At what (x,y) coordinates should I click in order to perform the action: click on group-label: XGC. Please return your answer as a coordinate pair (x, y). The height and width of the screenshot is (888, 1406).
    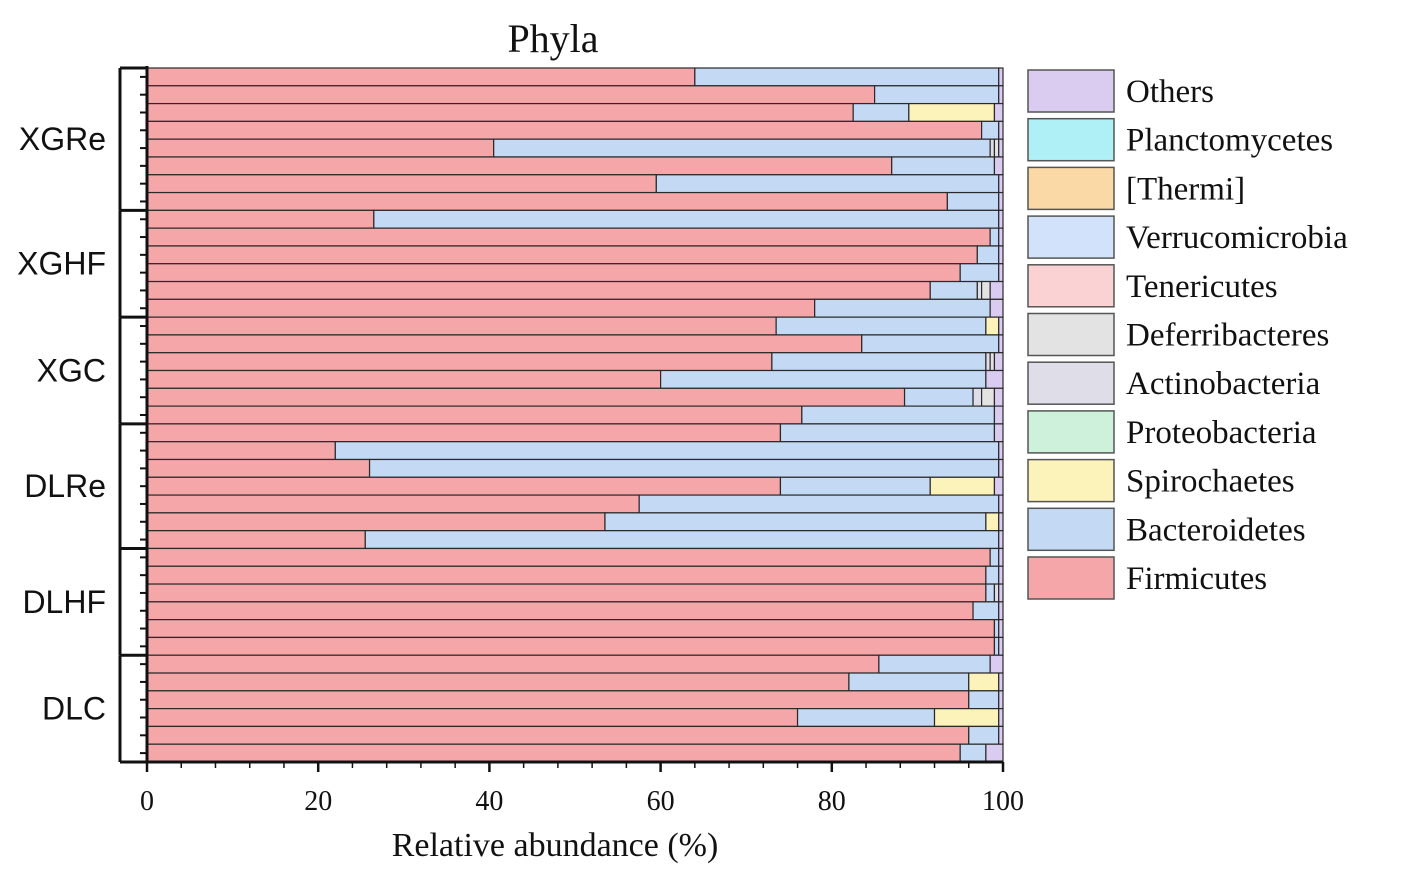
    Looking at the image, I should click on (71, 371).